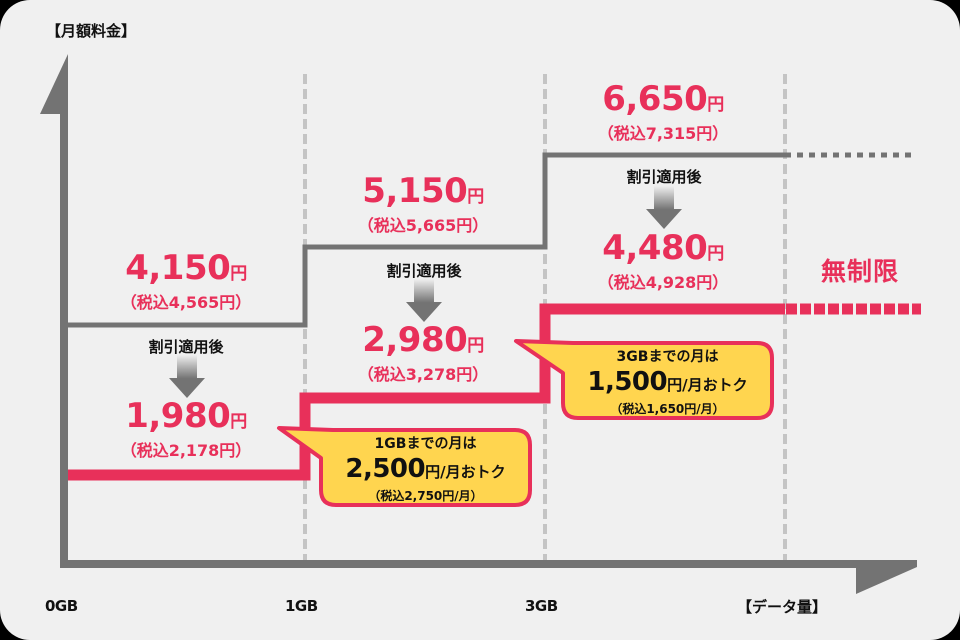 The width and height of the screenshot is (960, 640). I want to click on tier2-regular-price: 5,150円 （税込5,665円）, so click(423, 205).